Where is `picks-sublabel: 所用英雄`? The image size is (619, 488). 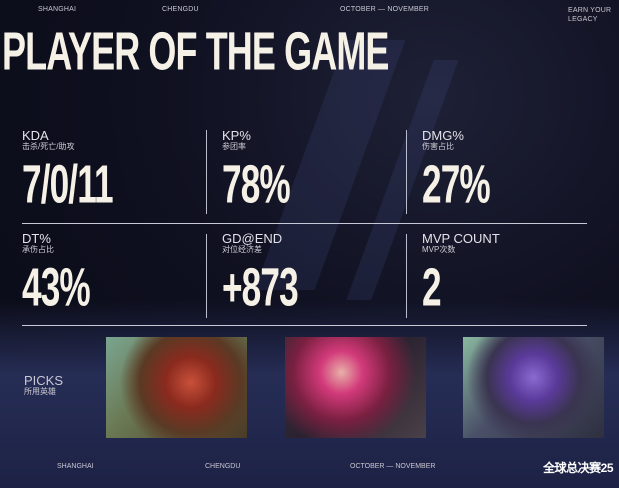 picks-sublabel: 所用英雄 is located at coordinates (40, 391).